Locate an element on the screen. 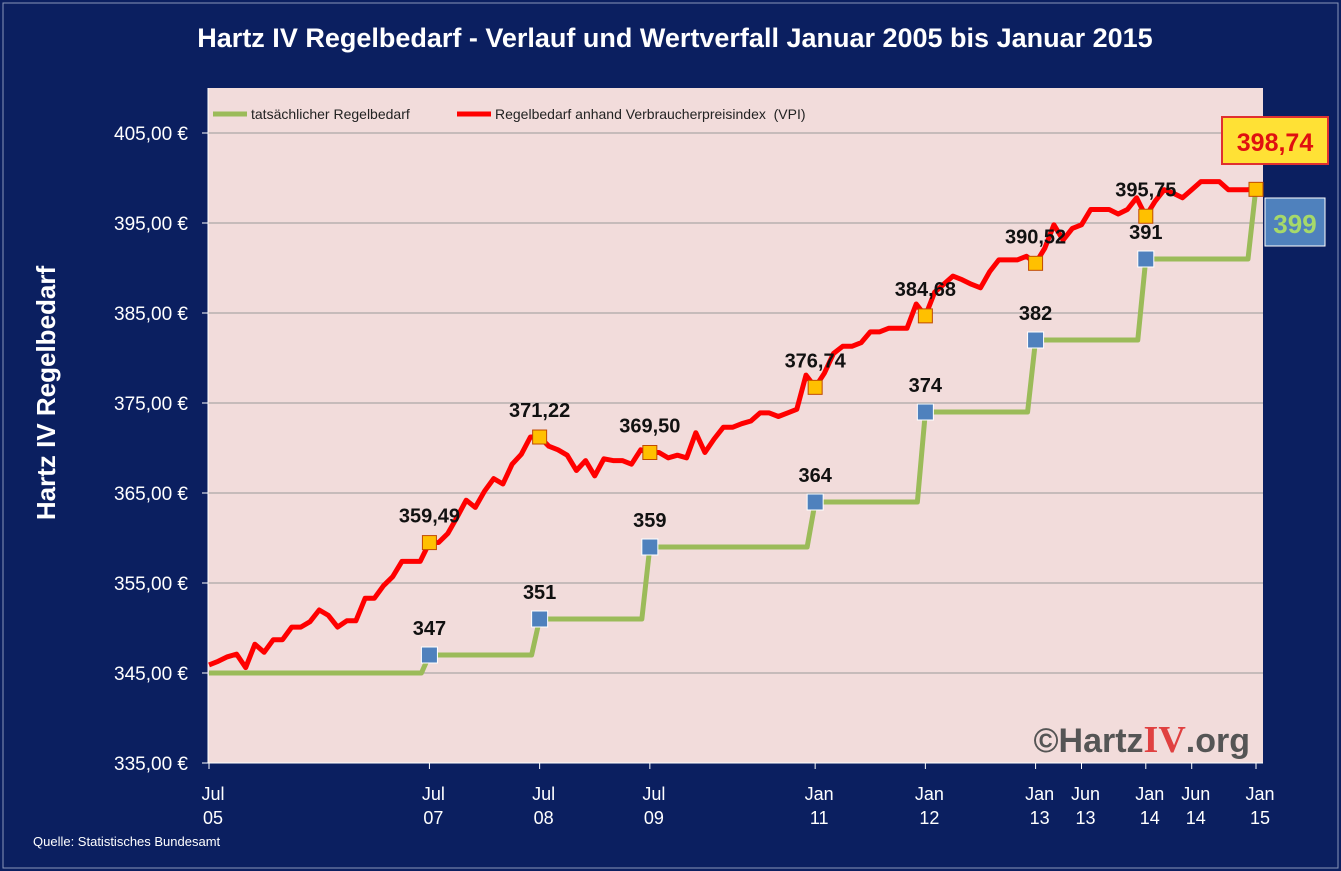 The height and width of the screenshot is (871, 1341). y-tick-label: 345,00 € is located at coordinates (151, 674).